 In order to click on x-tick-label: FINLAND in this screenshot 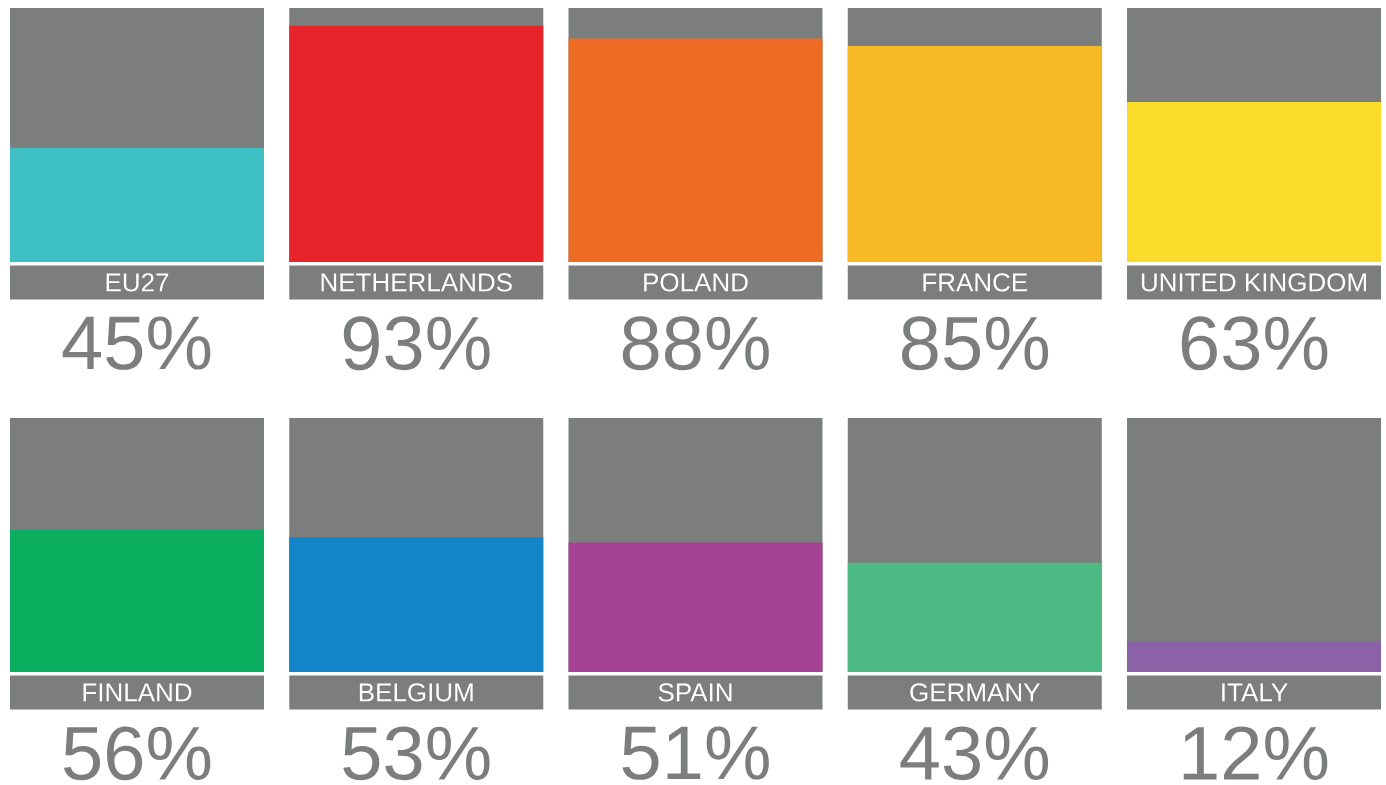, I will do `click(137, 692)`.